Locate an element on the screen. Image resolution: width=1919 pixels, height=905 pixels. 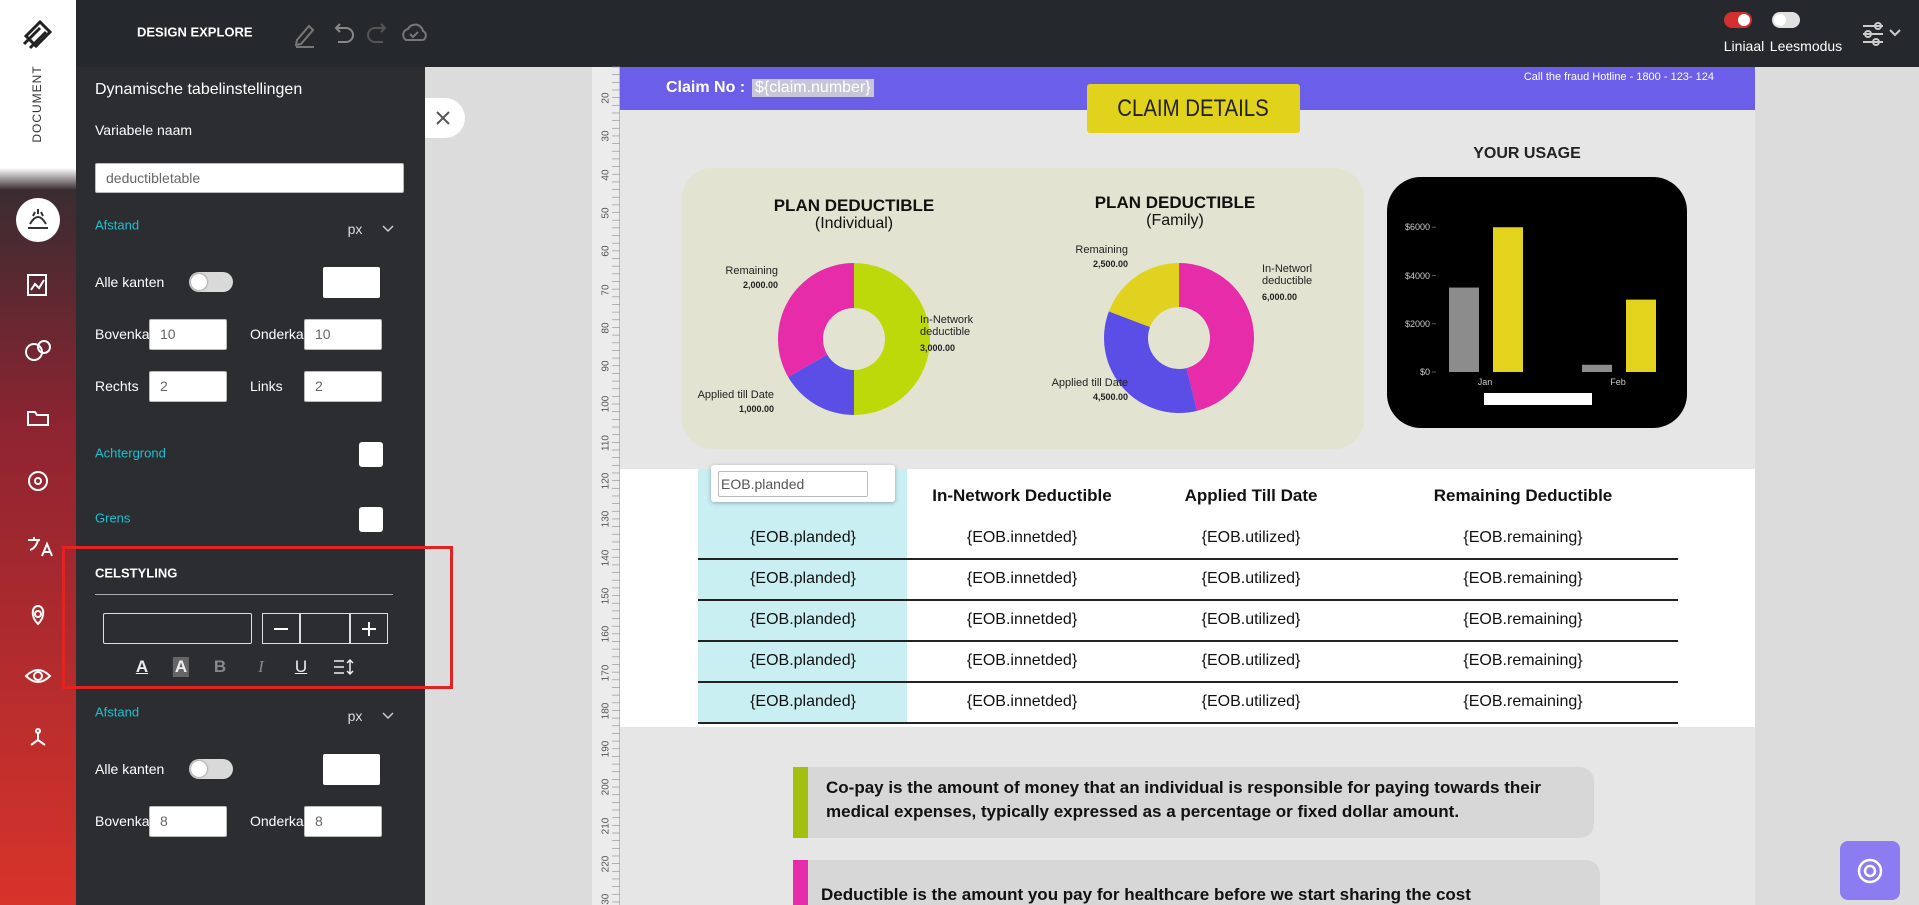
hotline: Call the fraud Hotline - 1800 - 123- 124 is located at coordinates (1618, 77).